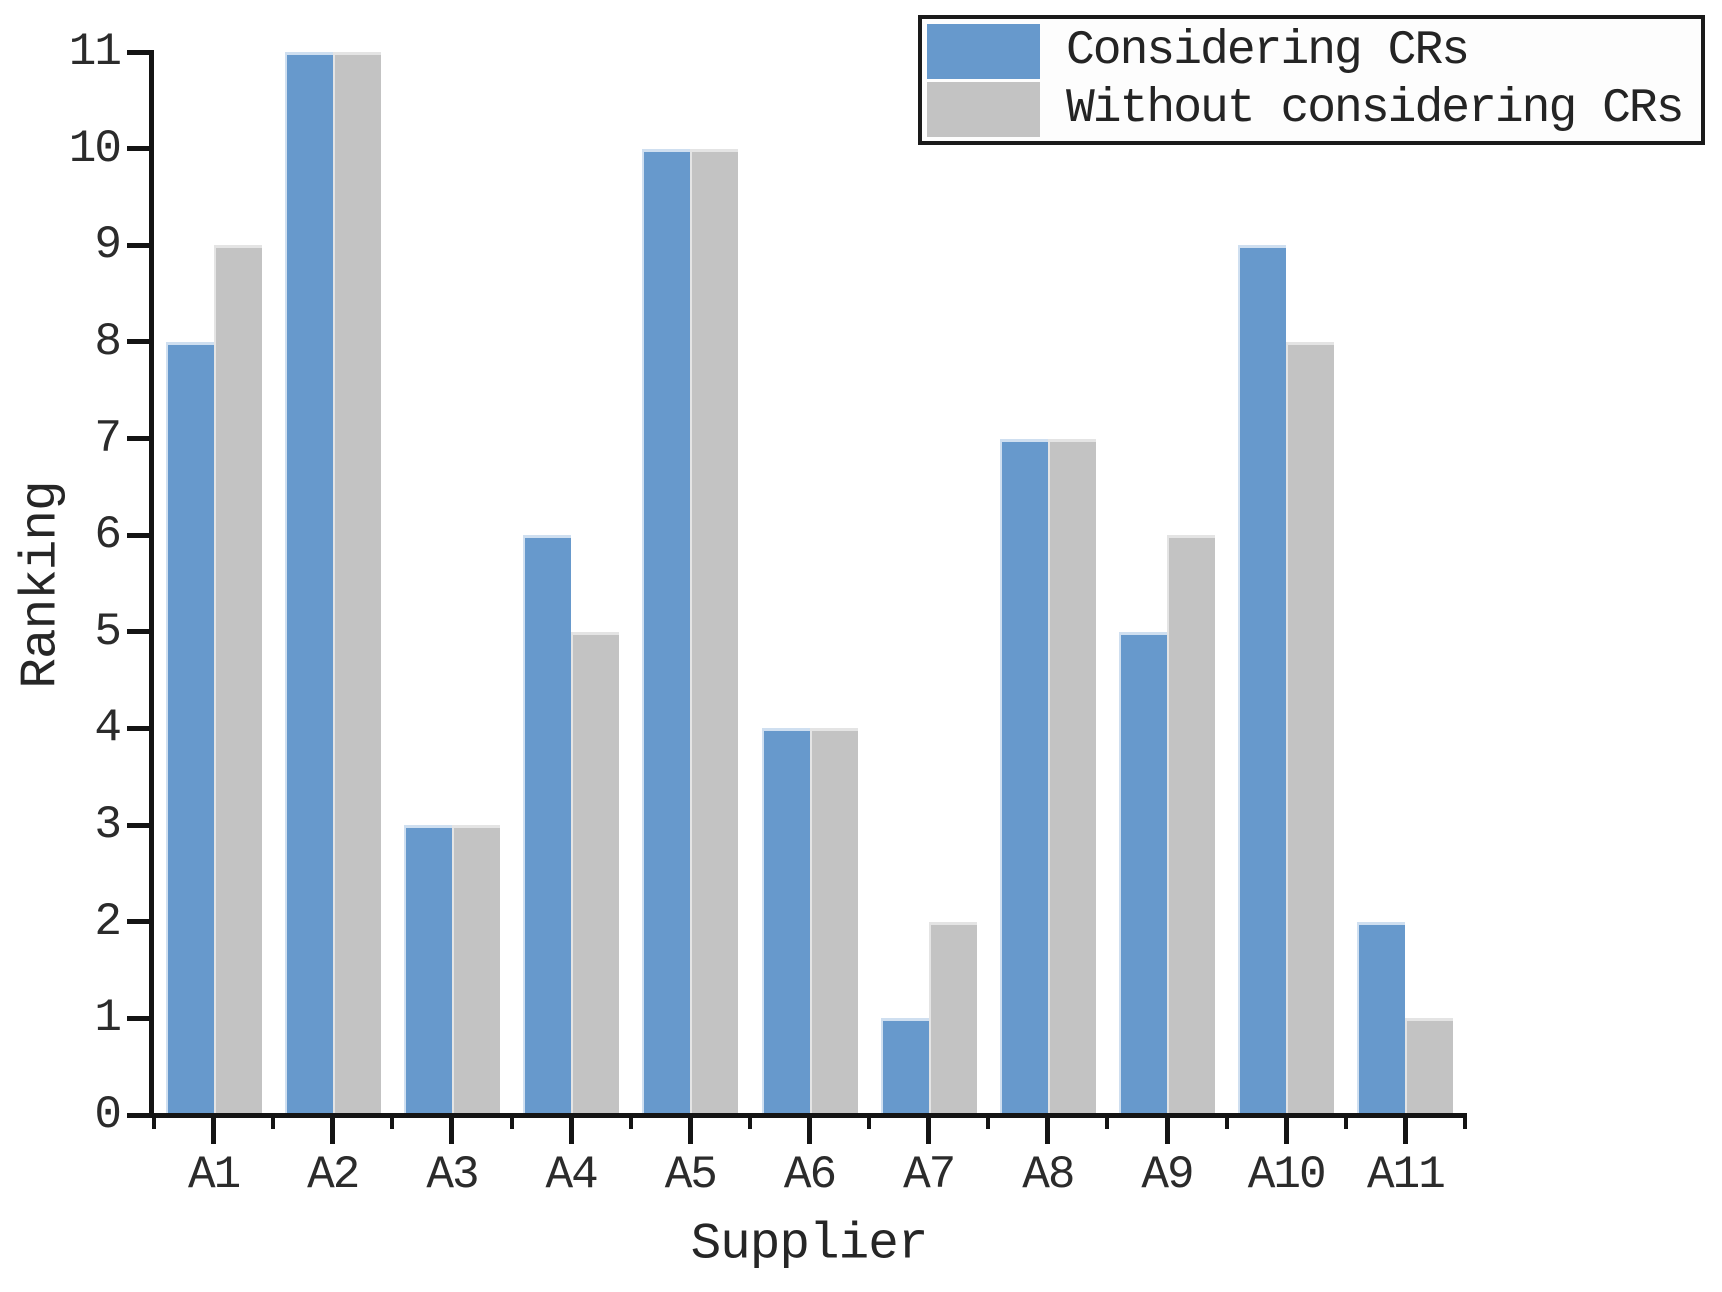 This screenshot has height=1292, width=1722. Describe the element at coordinates (108, 438) in the screenshot. I see `y-tick-label: 7` at that location.